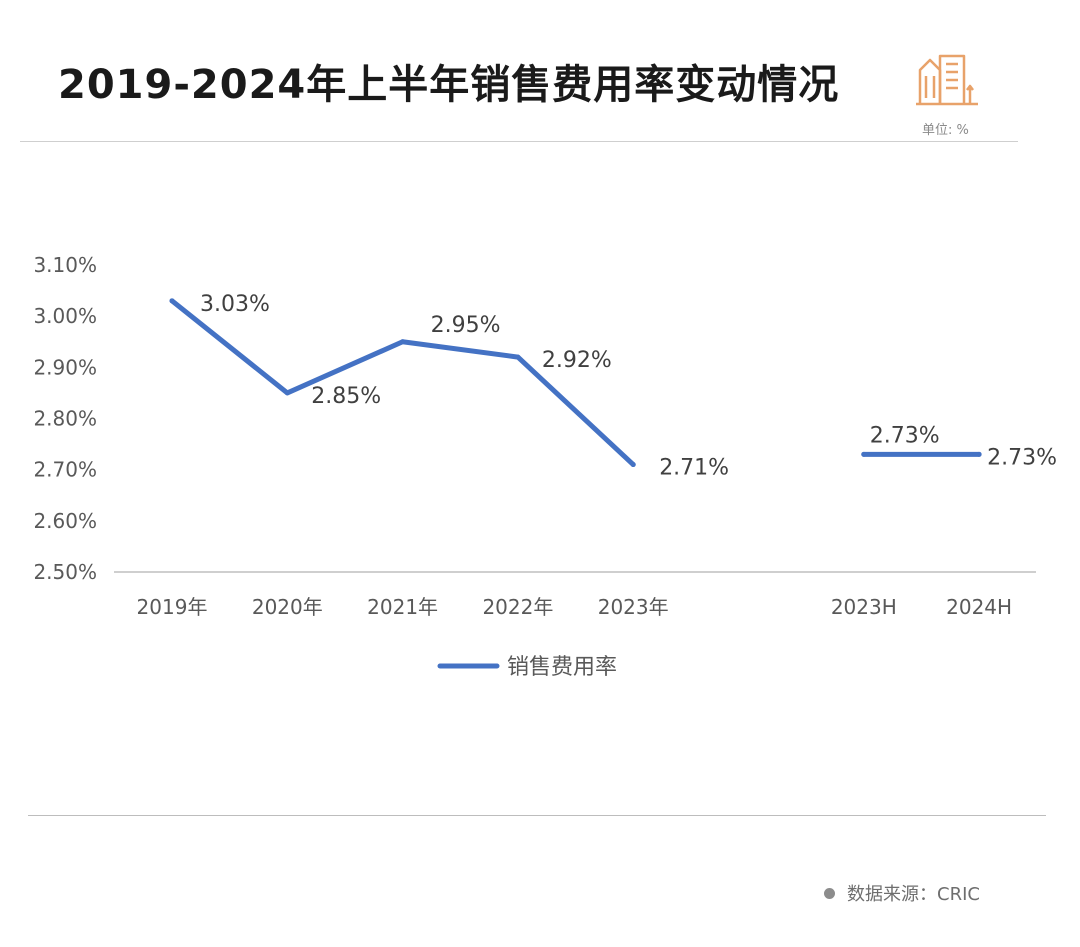 This screenshot has width=1080, height=947. Describe the element at coordinates (945, 130) in the screenshot. I see `unit-label: 单位: %` at that location.